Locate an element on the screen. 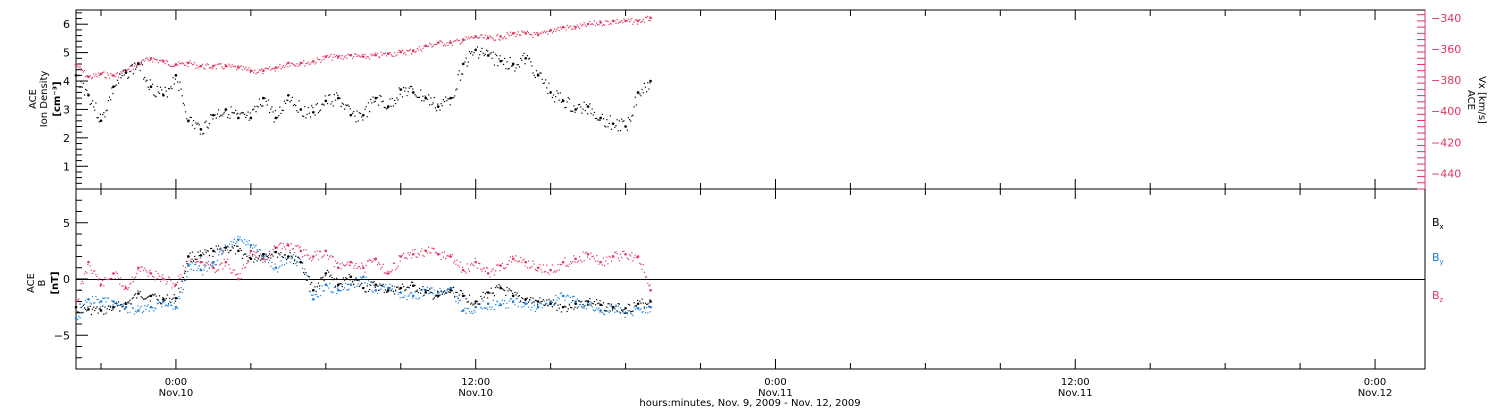 Image resolution: width=1500 pixels, height=410 pixels. data-point-vx is located at coordinates (388, 53).